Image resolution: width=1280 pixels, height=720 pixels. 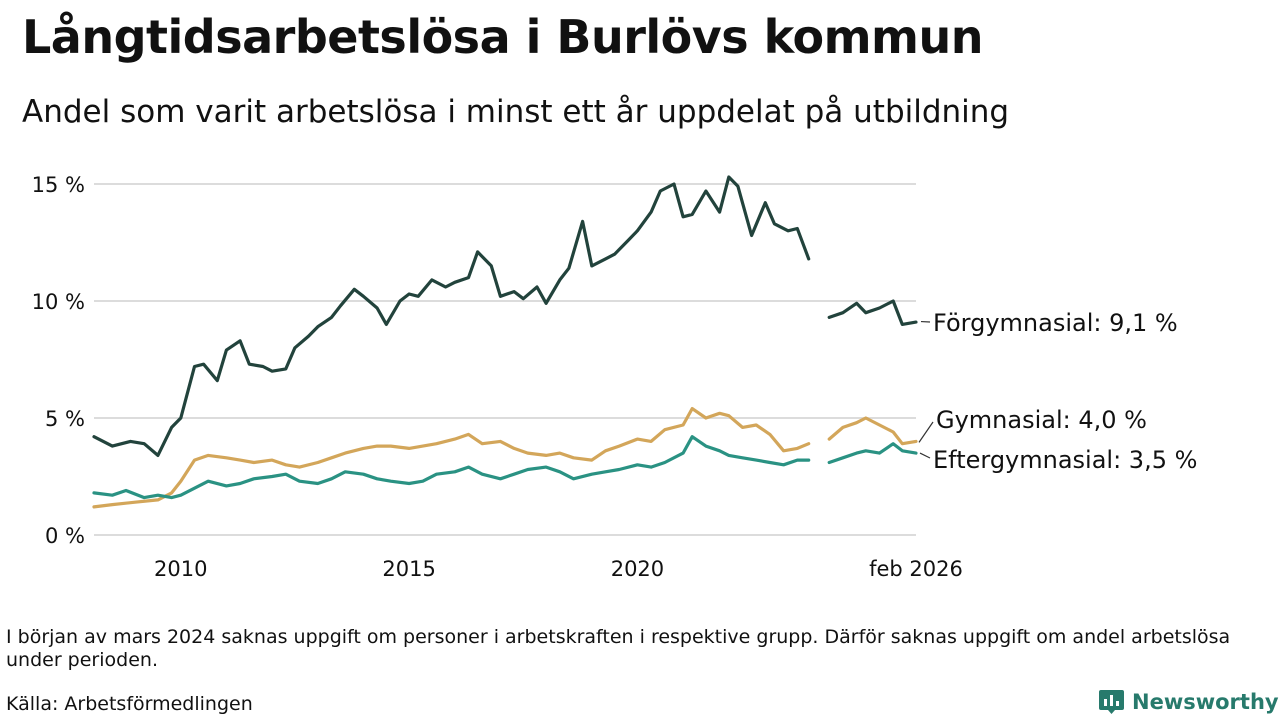 What do you see at coordinates (58, 185) in the screenshot?
I see `y-tick-label: 15 %` at bounding box center [58, 185].